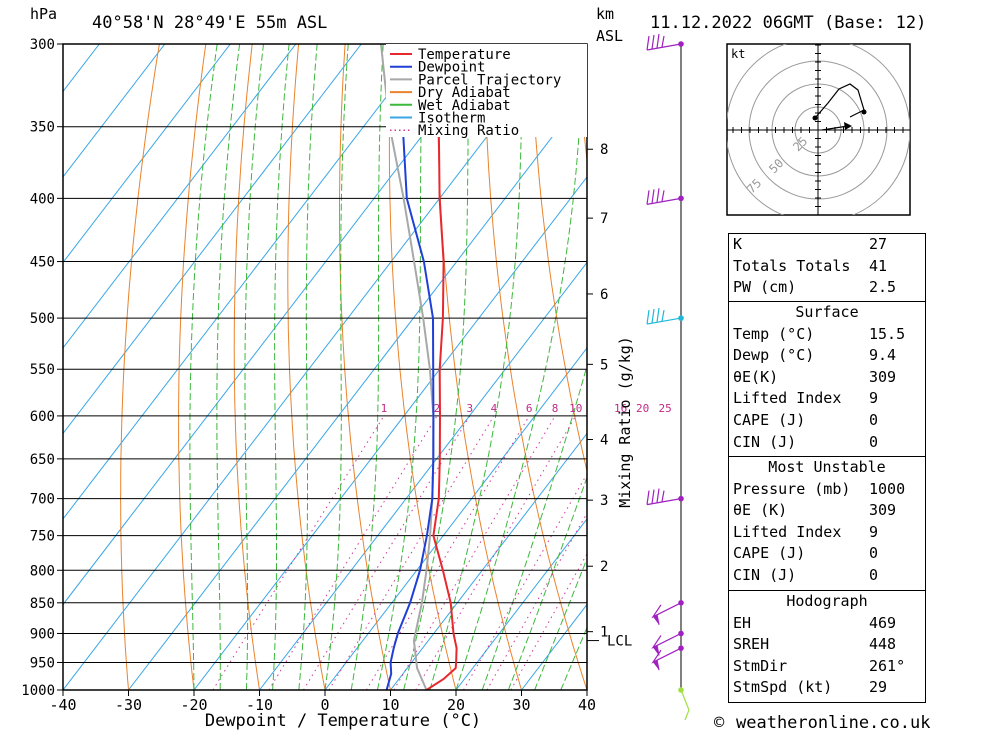 The width and height of the screenshot is (1000, 733). I want to click on pressure-tick-label: 700, so click(42, 500).